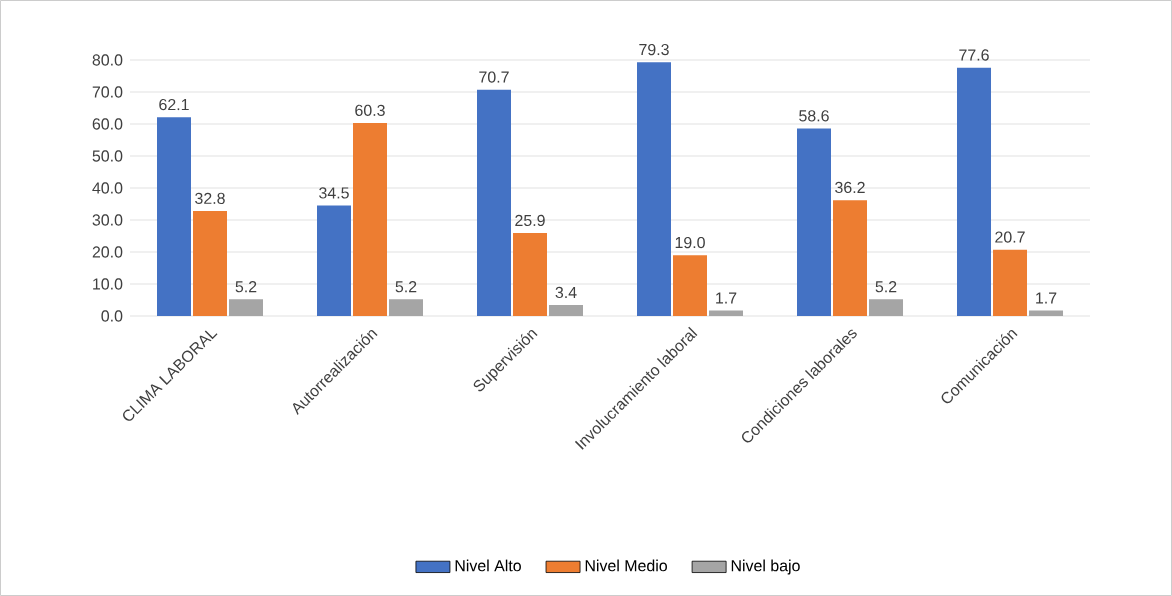  What do you see at coordinates (654, 49) in the screenshot?
I see `data-label: 79.3` at bounding box center [654, 49].